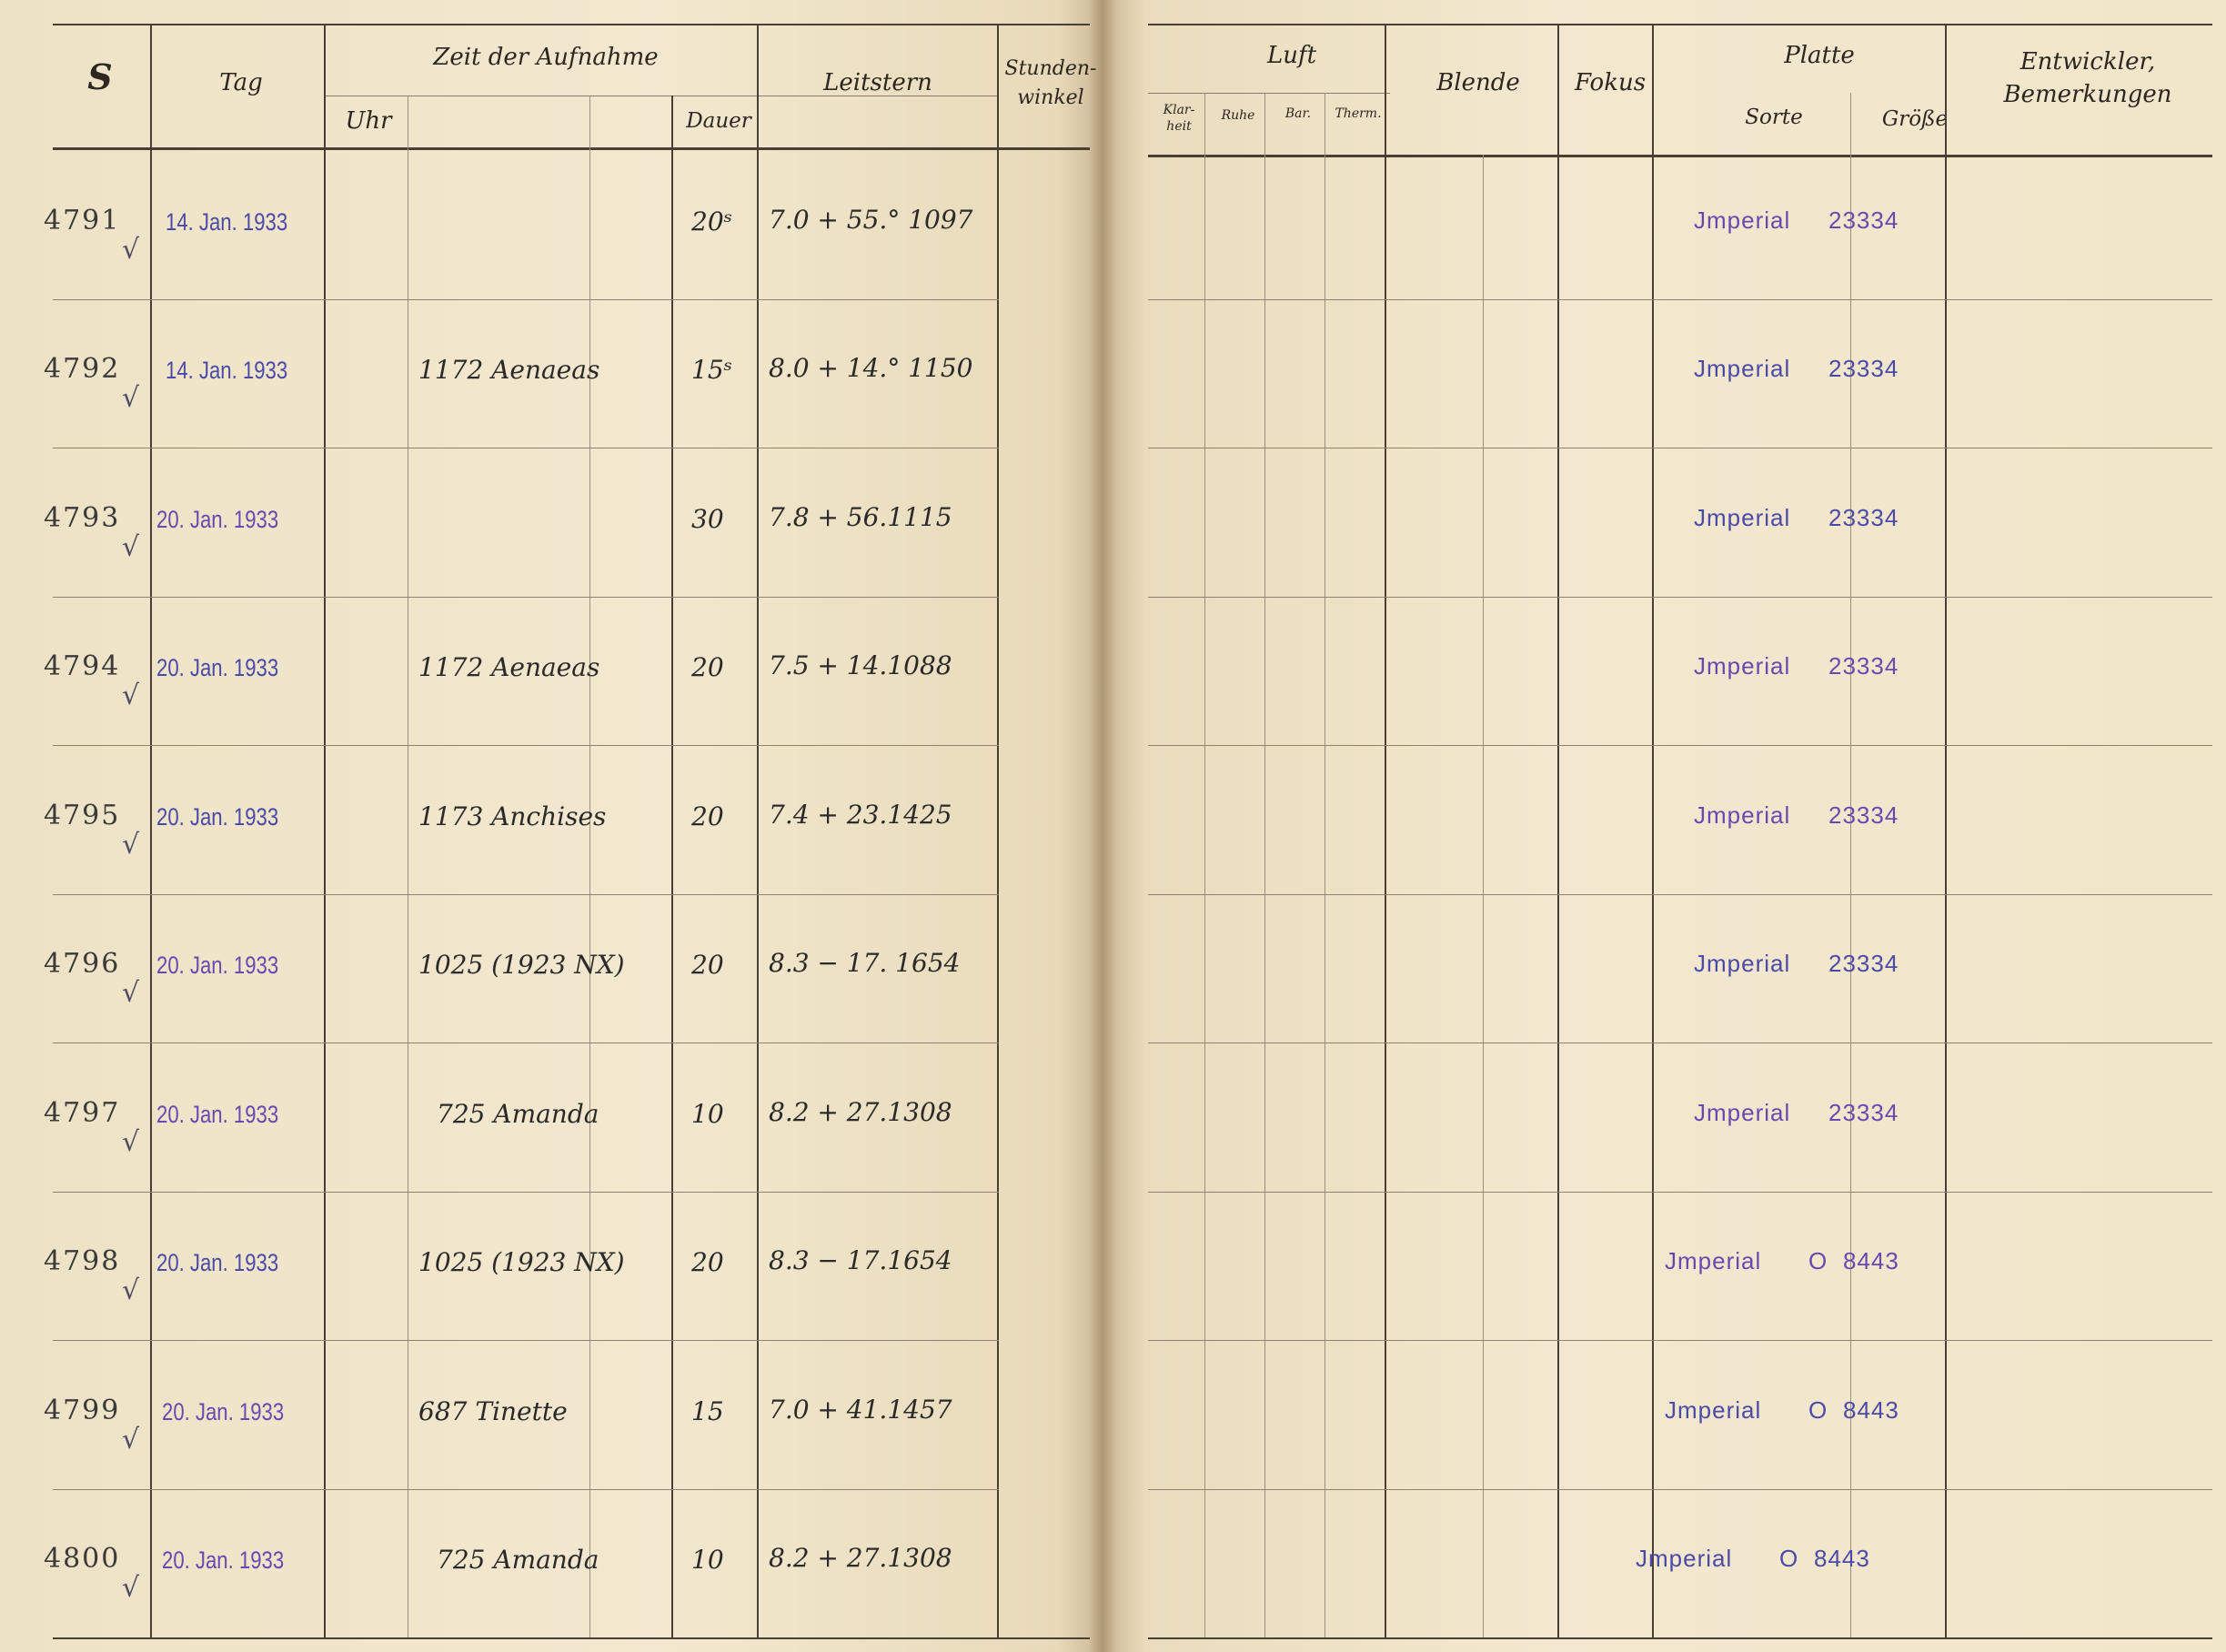 This screenshot has height=1652, width=2226. Describe the element at coordinates (82, 517) in the screenshot. I see `entry-number: 4793` at that location.